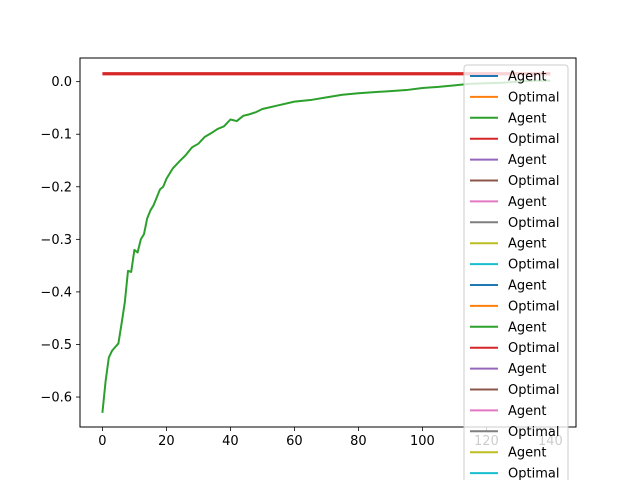  I want to click on y-tick-label: −0.1, so click(56, 135).